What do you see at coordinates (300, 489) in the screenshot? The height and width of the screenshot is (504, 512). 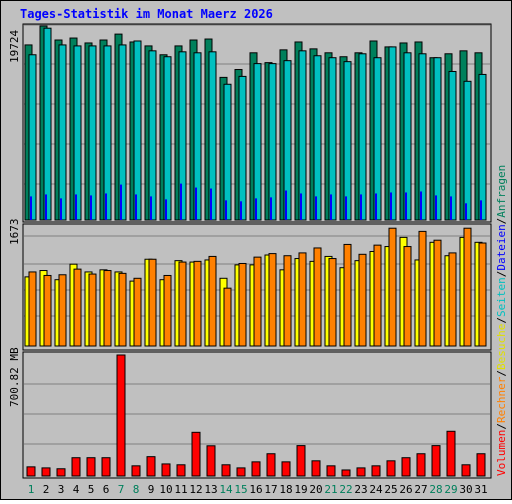 I see `day-label: 19` at bounding box center [300, 489].